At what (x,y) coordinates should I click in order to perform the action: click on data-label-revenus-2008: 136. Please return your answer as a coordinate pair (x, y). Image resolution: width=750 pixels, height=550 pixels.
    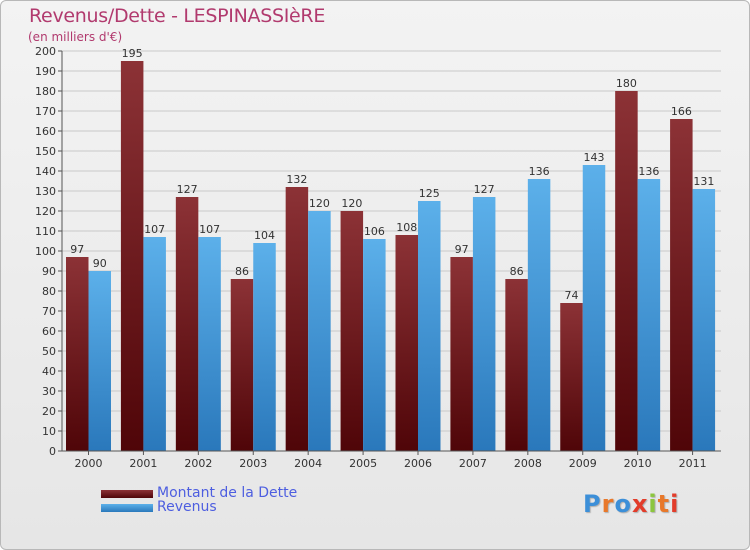
    Looking at the image, I should click on (539, 171).